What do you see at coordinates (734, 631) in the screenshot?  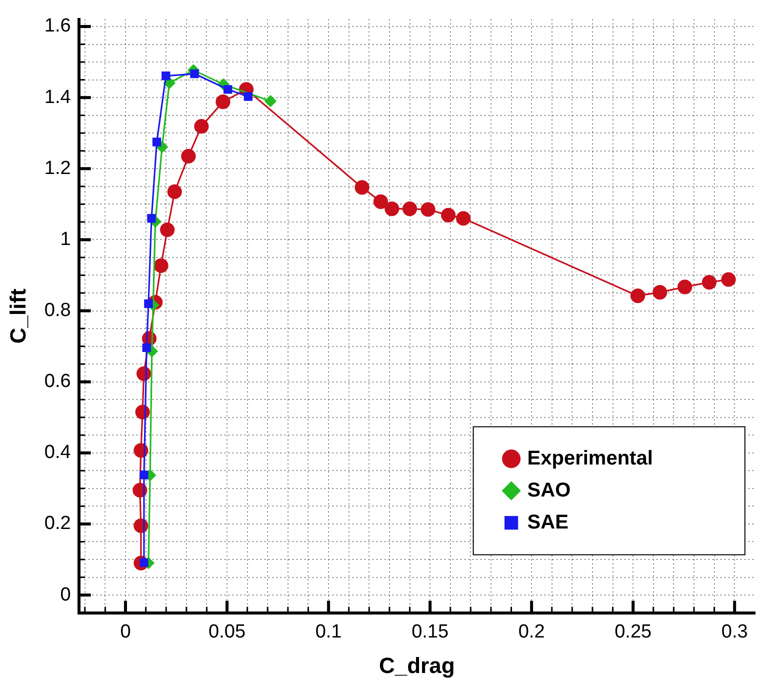 I see `x-tick-label: 0.3` at bounding box center [734, 631].